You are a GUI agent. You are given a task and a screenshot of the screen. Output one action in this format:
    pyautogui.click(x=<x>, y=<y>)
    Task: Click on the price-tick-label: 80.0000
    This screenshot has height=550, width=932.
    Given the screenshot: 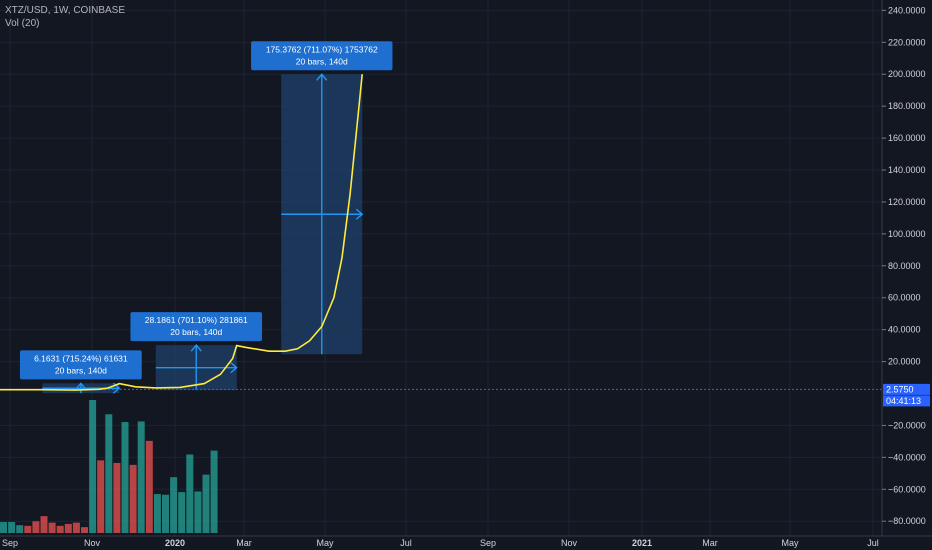 What is the action you would take?
    pyautogui.click(x=904, y=266)
    